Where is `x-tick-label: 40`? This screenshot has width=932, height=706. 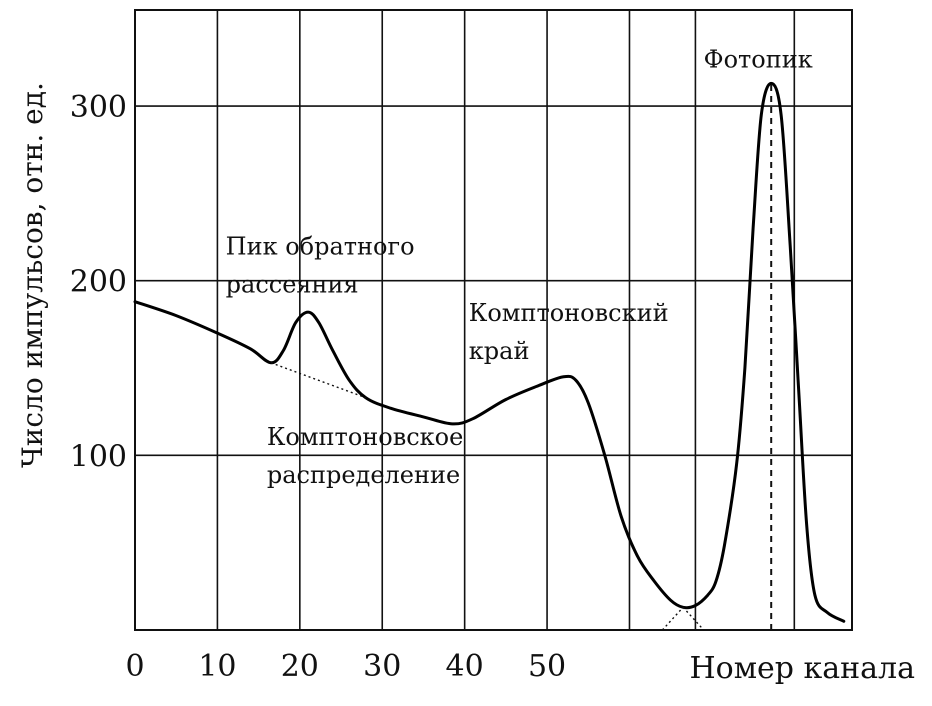
x-tick-label: 40 is located at coordinates (465, 666).